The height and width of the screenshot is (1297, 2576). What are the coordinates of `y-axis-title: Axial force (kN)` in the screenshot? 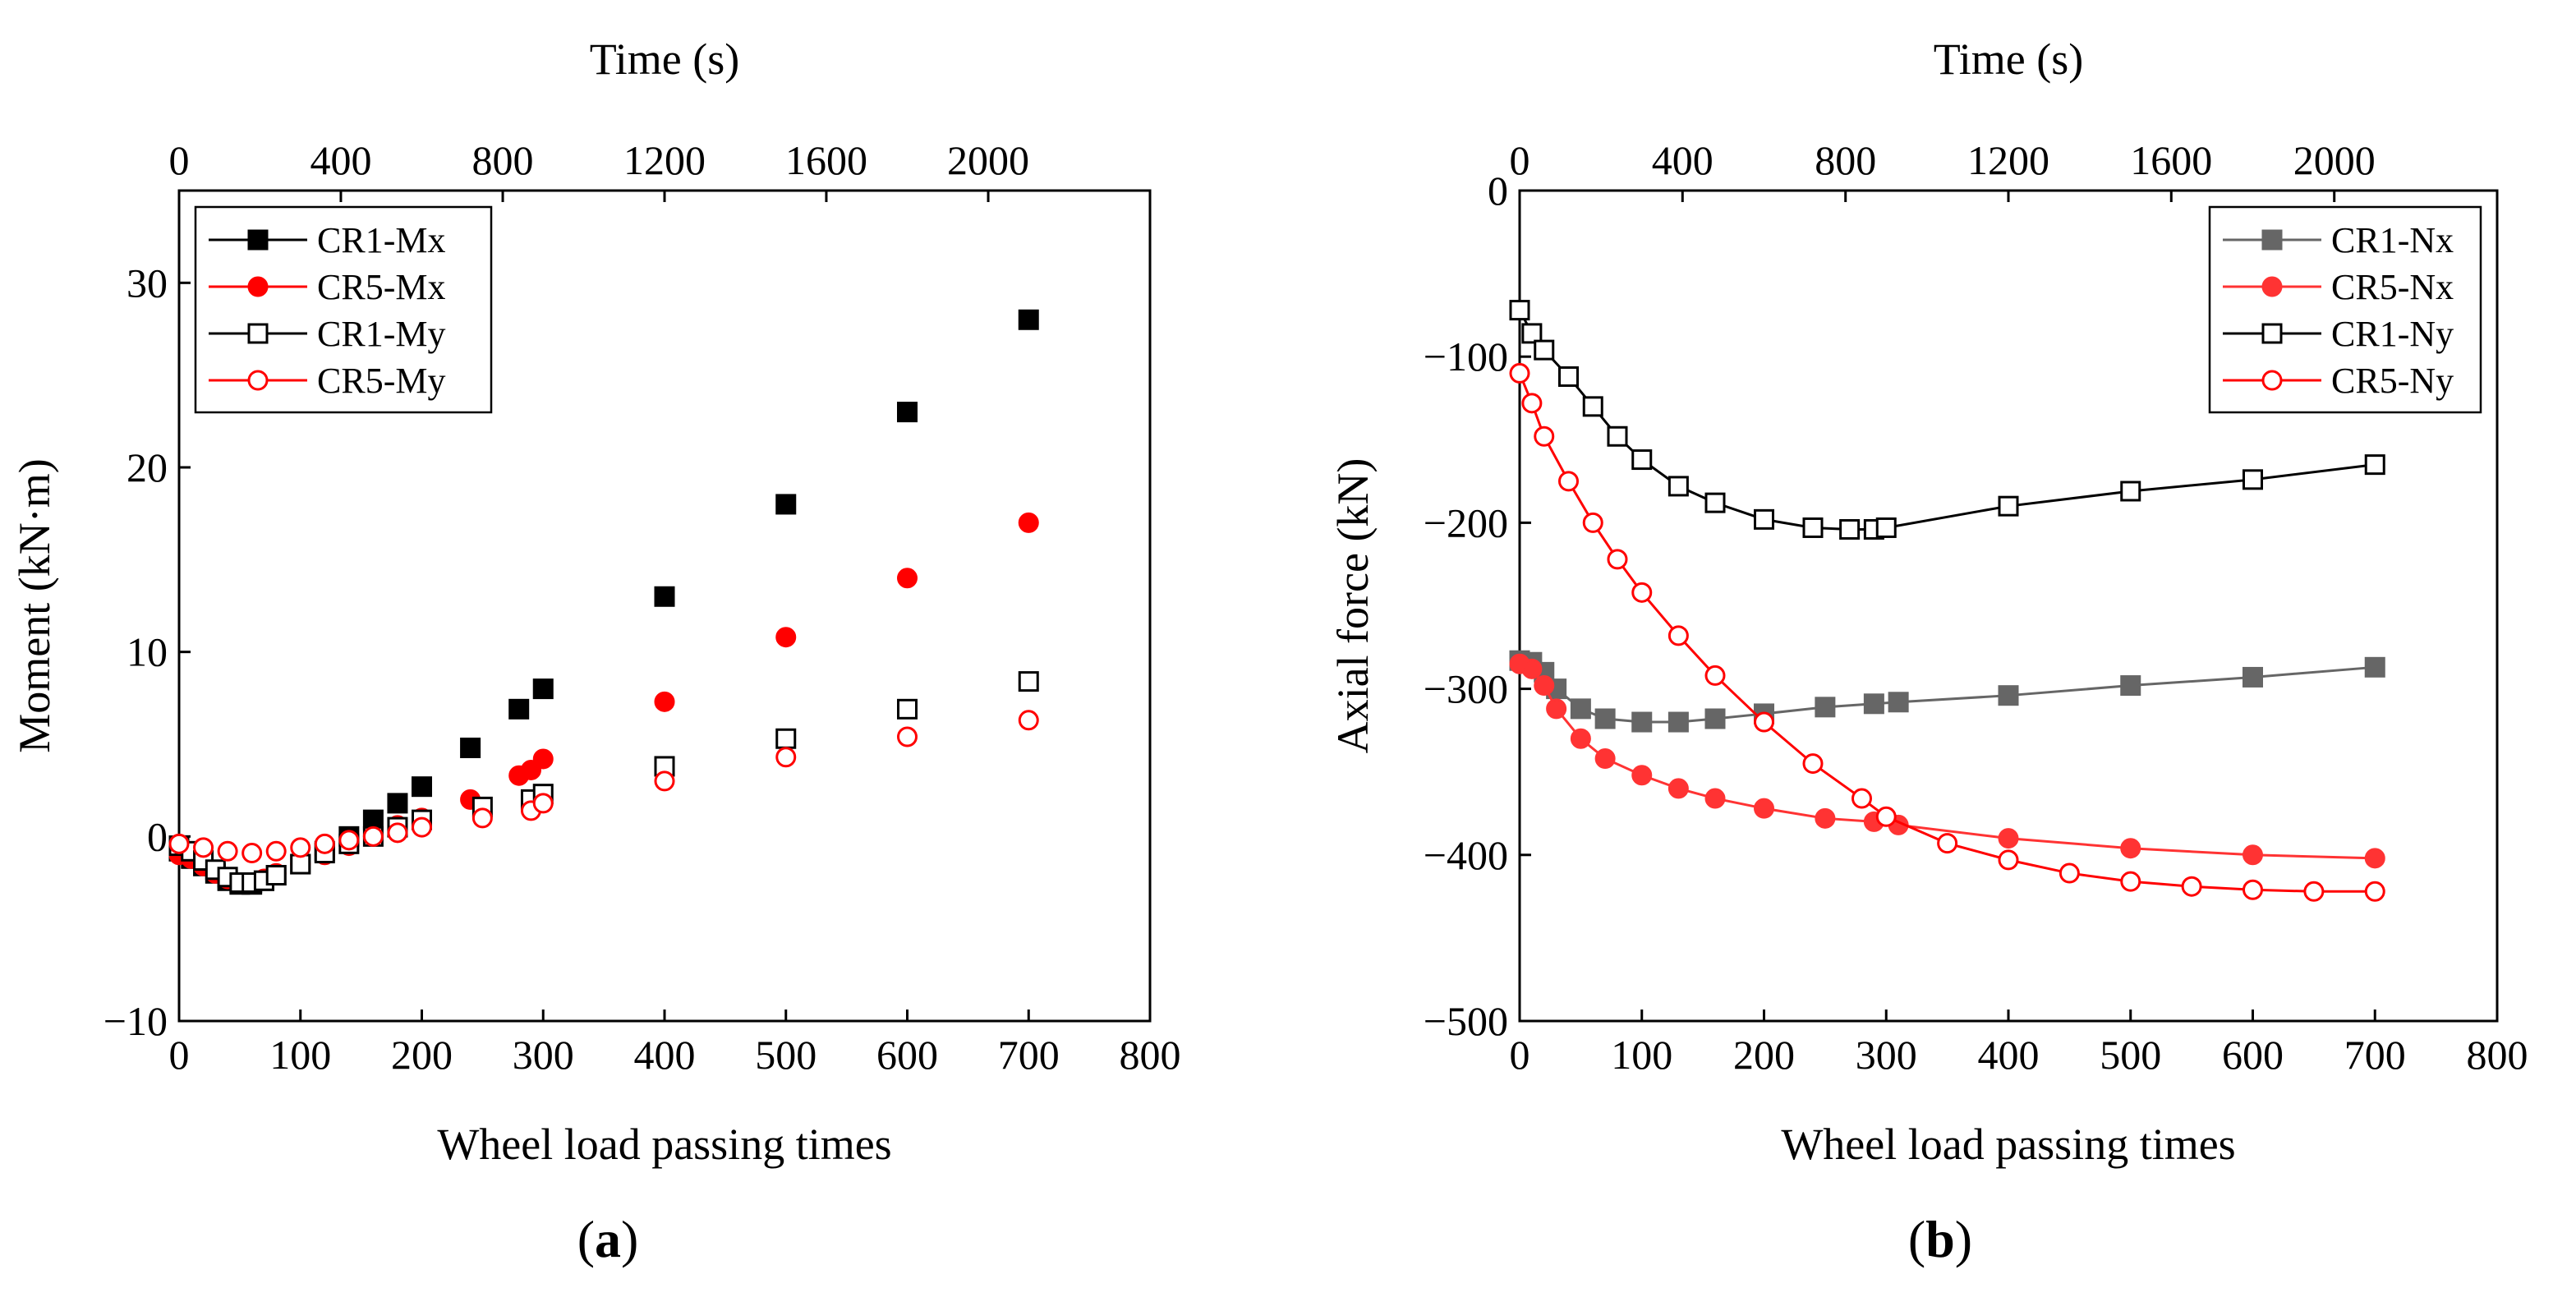 It's located at (1353, 606).